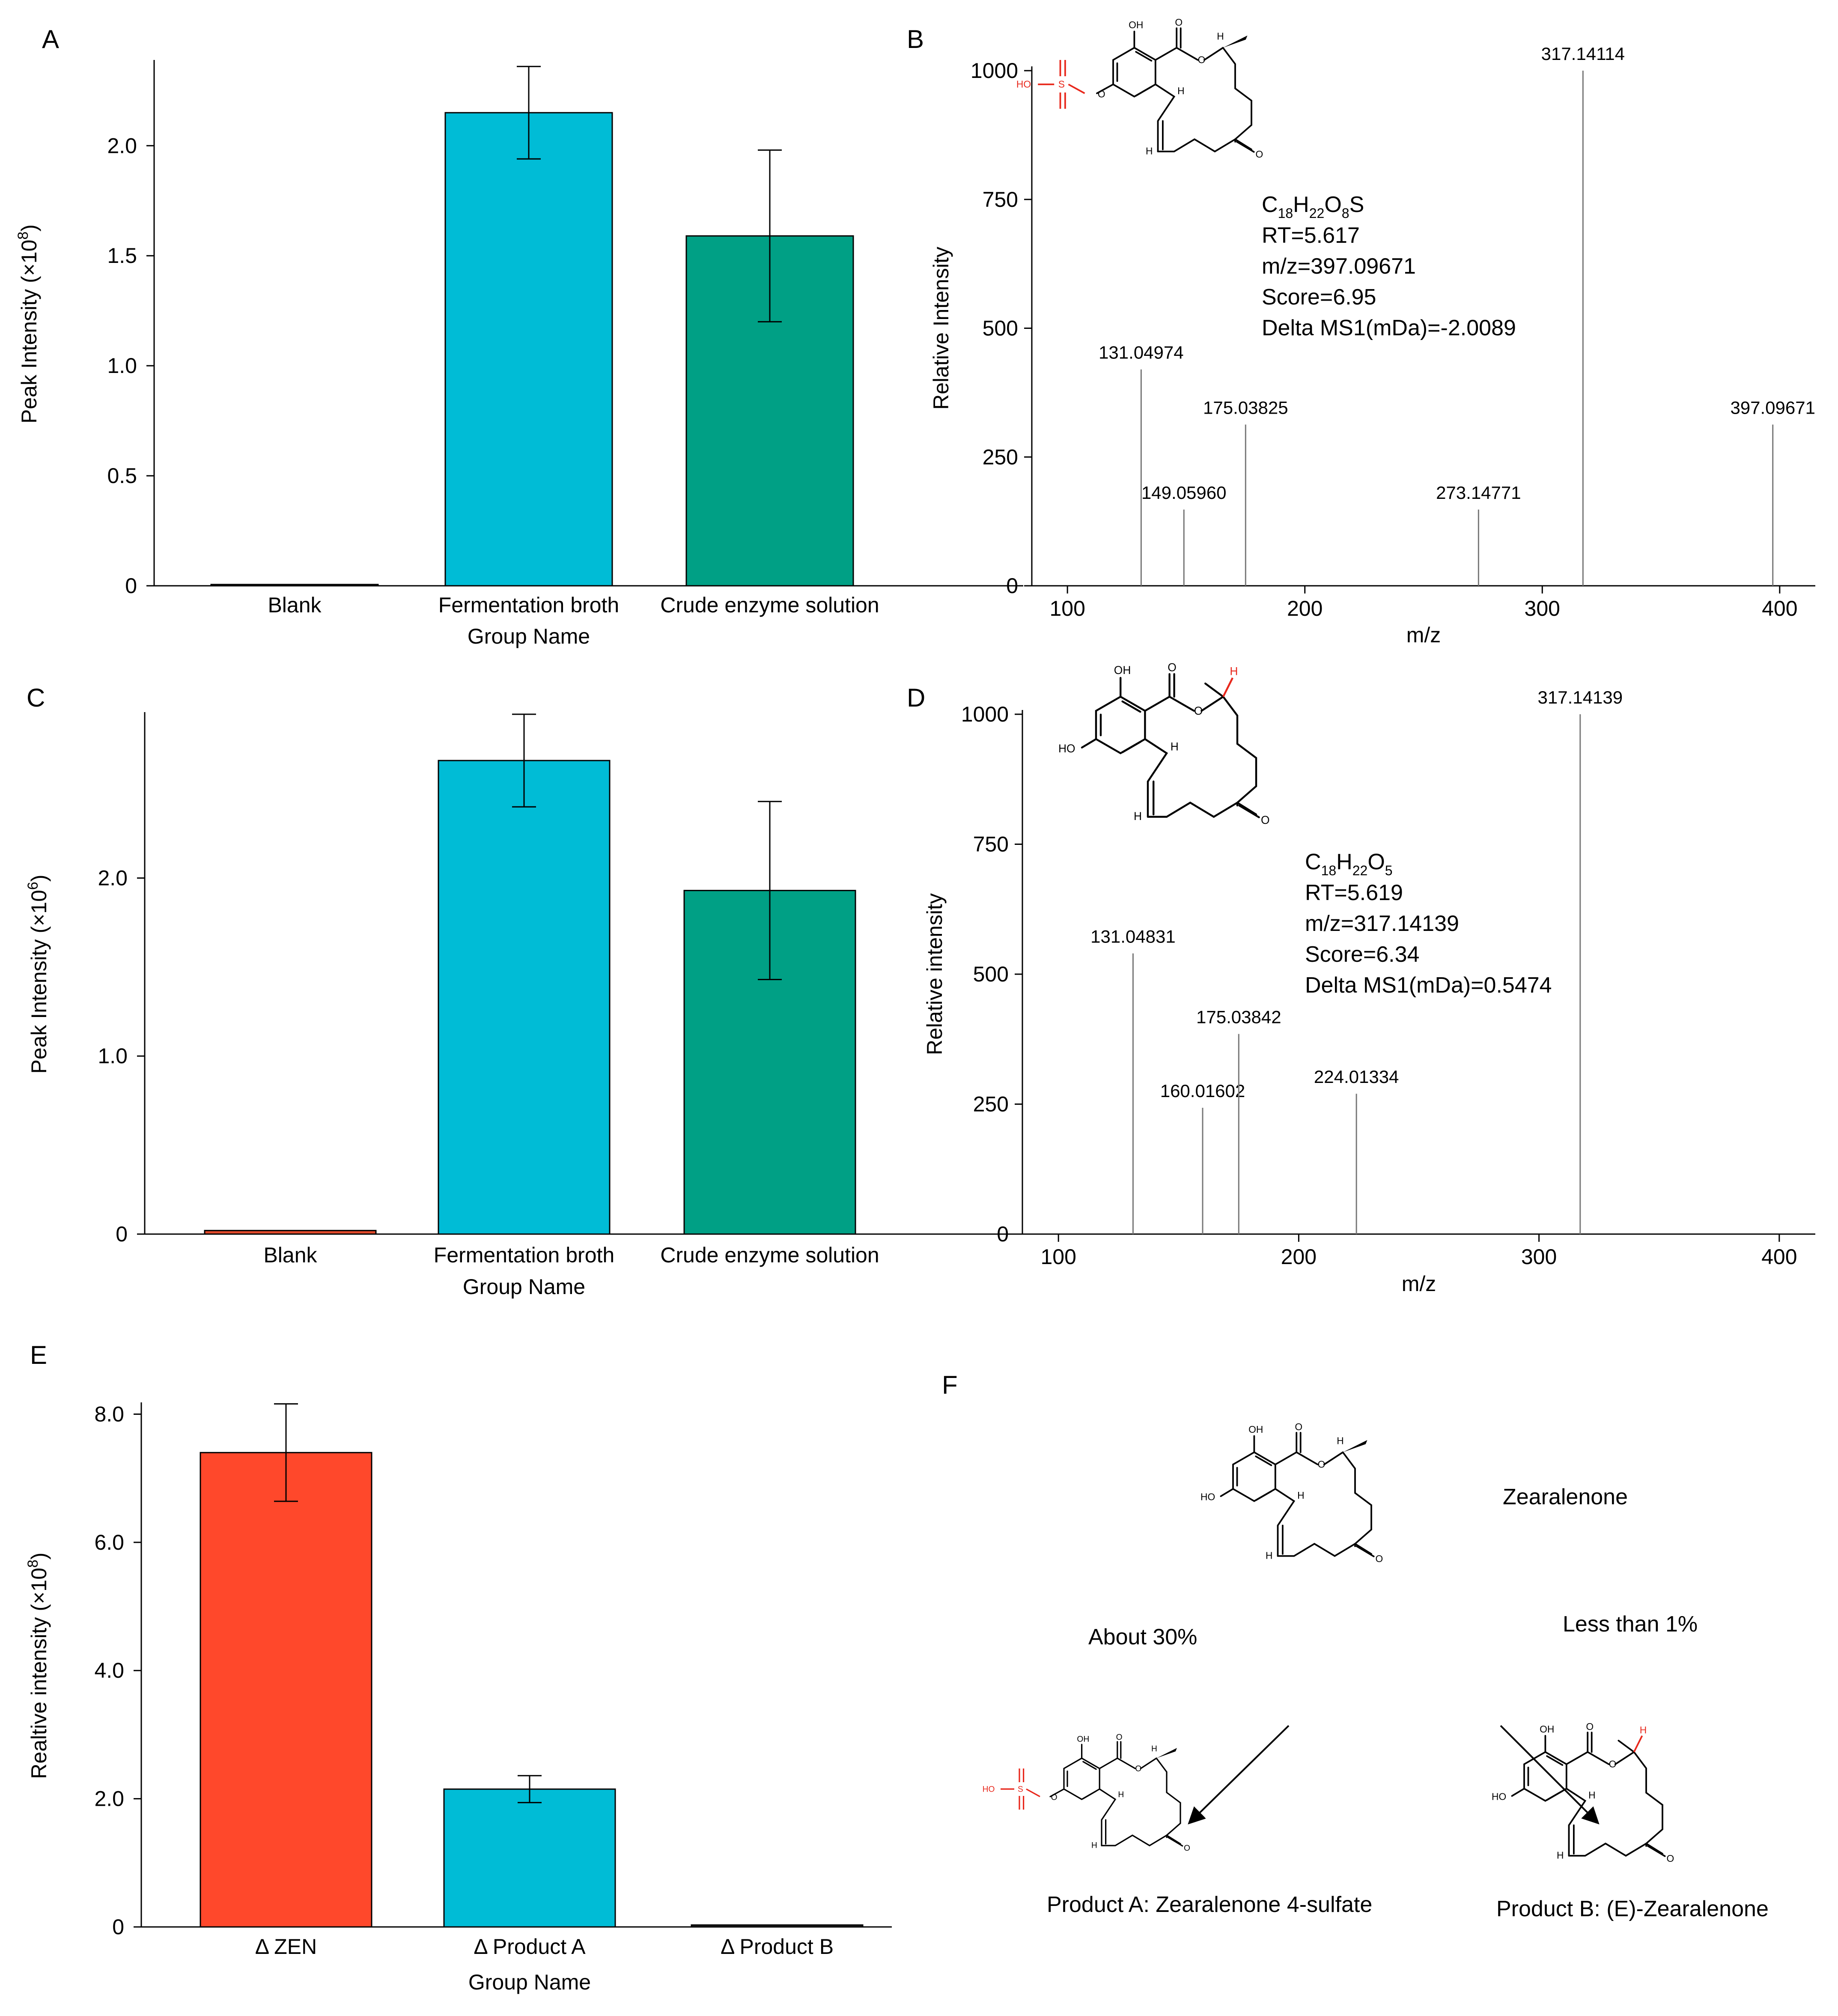 This screenshot has width=1838, height=2016. What do you see at coordinates (1319, 297) in the screenshot?
I see `score-label: Score=6.95` at bounding box center [1319, 297].